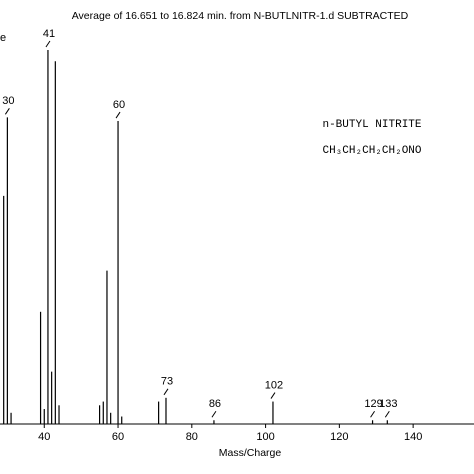 The height and width of the screenshot is (474, 474). I want to click on peak-label: 41, so click(49, 34).